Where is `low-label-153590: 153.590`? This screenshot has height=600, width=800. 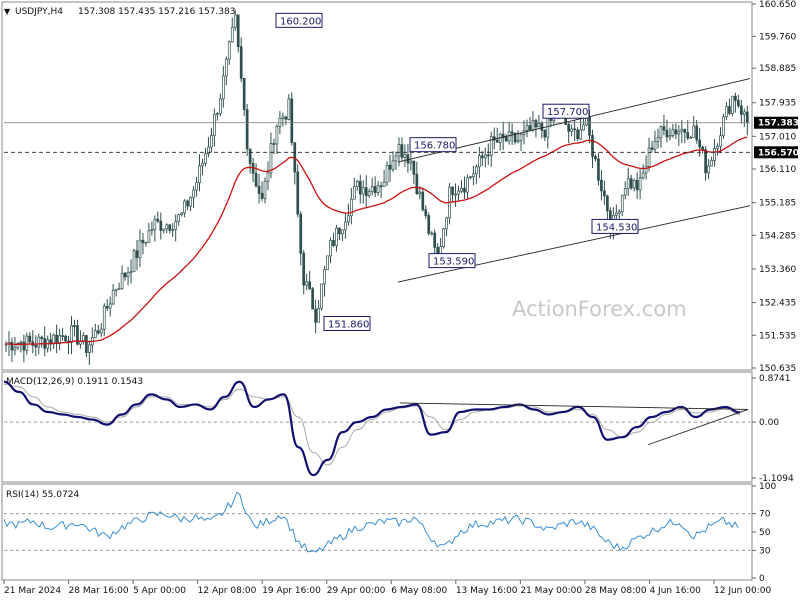
low-label-153590: 153.590 is located at coordinates (453, 262).